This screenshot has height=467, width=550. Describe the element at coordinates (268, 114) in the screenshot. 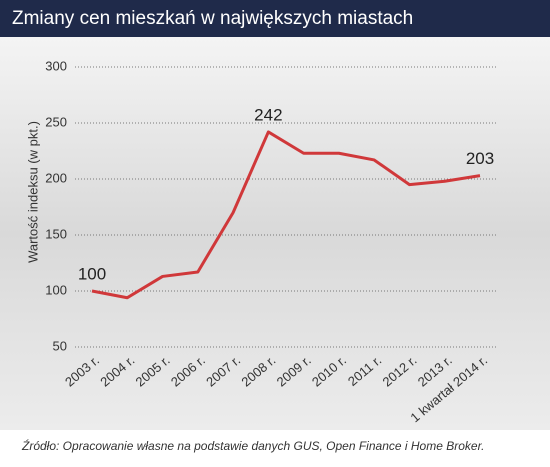

I see `data-label: 242` at that location.